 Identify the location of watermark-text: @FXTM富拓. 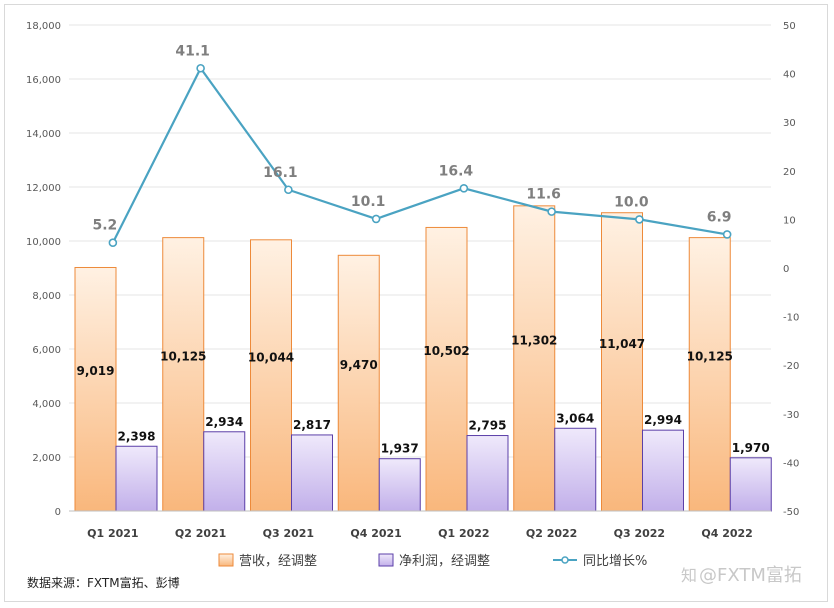
(750, 575).